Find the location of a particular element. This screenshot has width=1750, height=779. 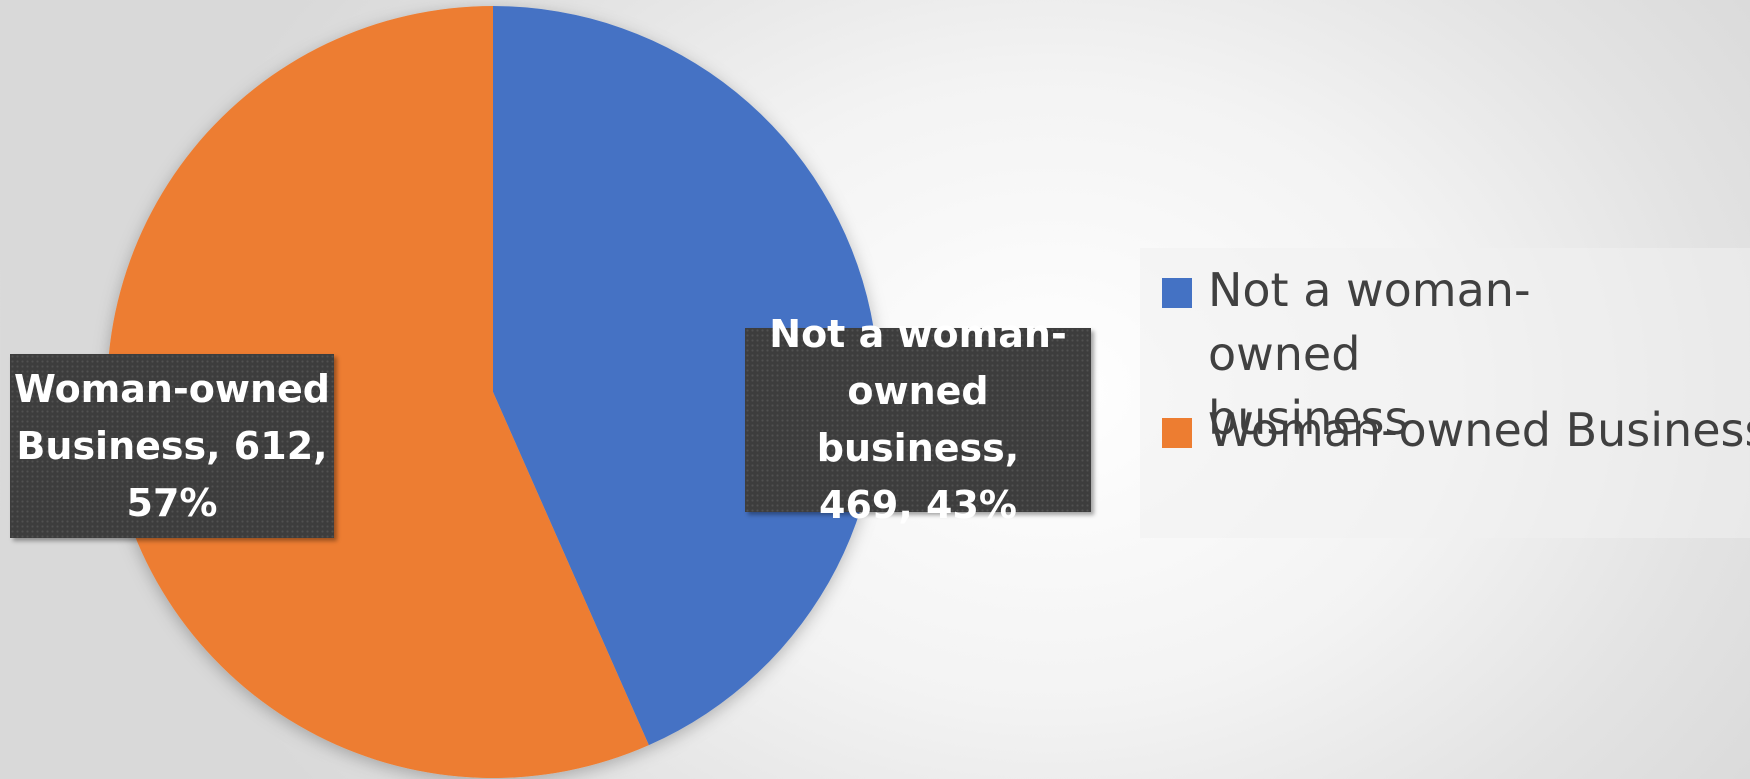

legend-label-woman-owned: Woman-owned Business is located at coordinates (1479, 430).